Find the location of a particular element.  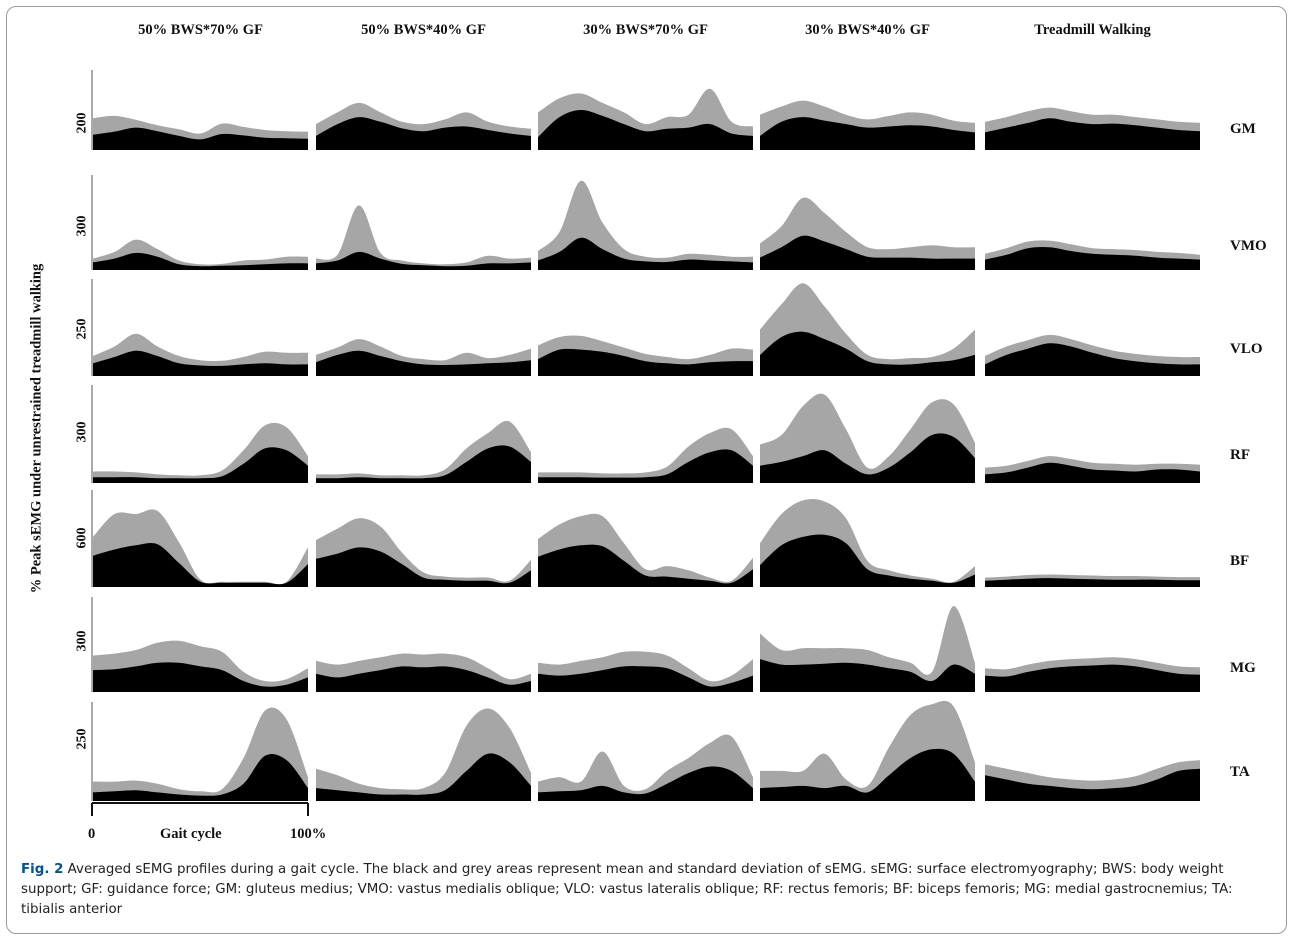

column-title-3: 30% BWS*70% GF is located at coordinates (645, 30).